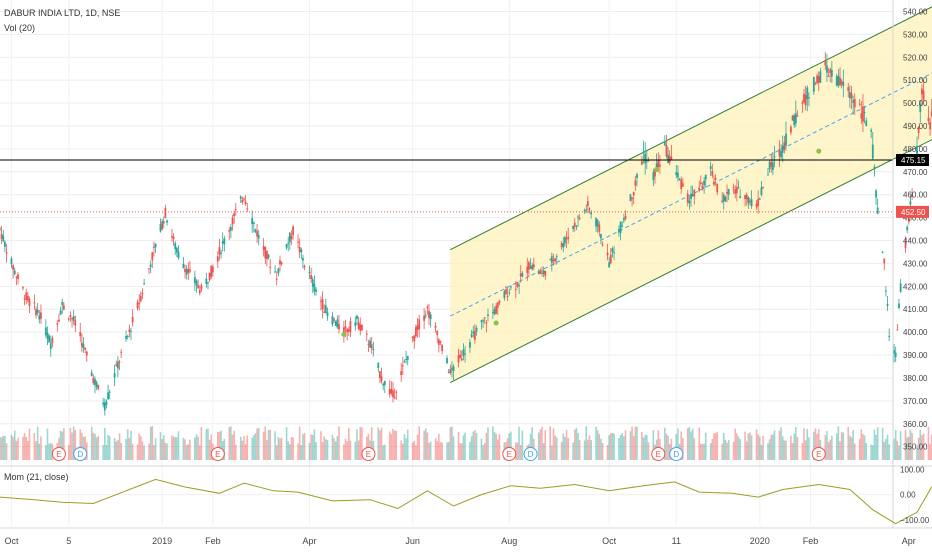 This screenshot has width=932, height=555. Describe the element at coordinates (915, 57) in the screenshot. I see `y-tick-label: 520.00` at that location.